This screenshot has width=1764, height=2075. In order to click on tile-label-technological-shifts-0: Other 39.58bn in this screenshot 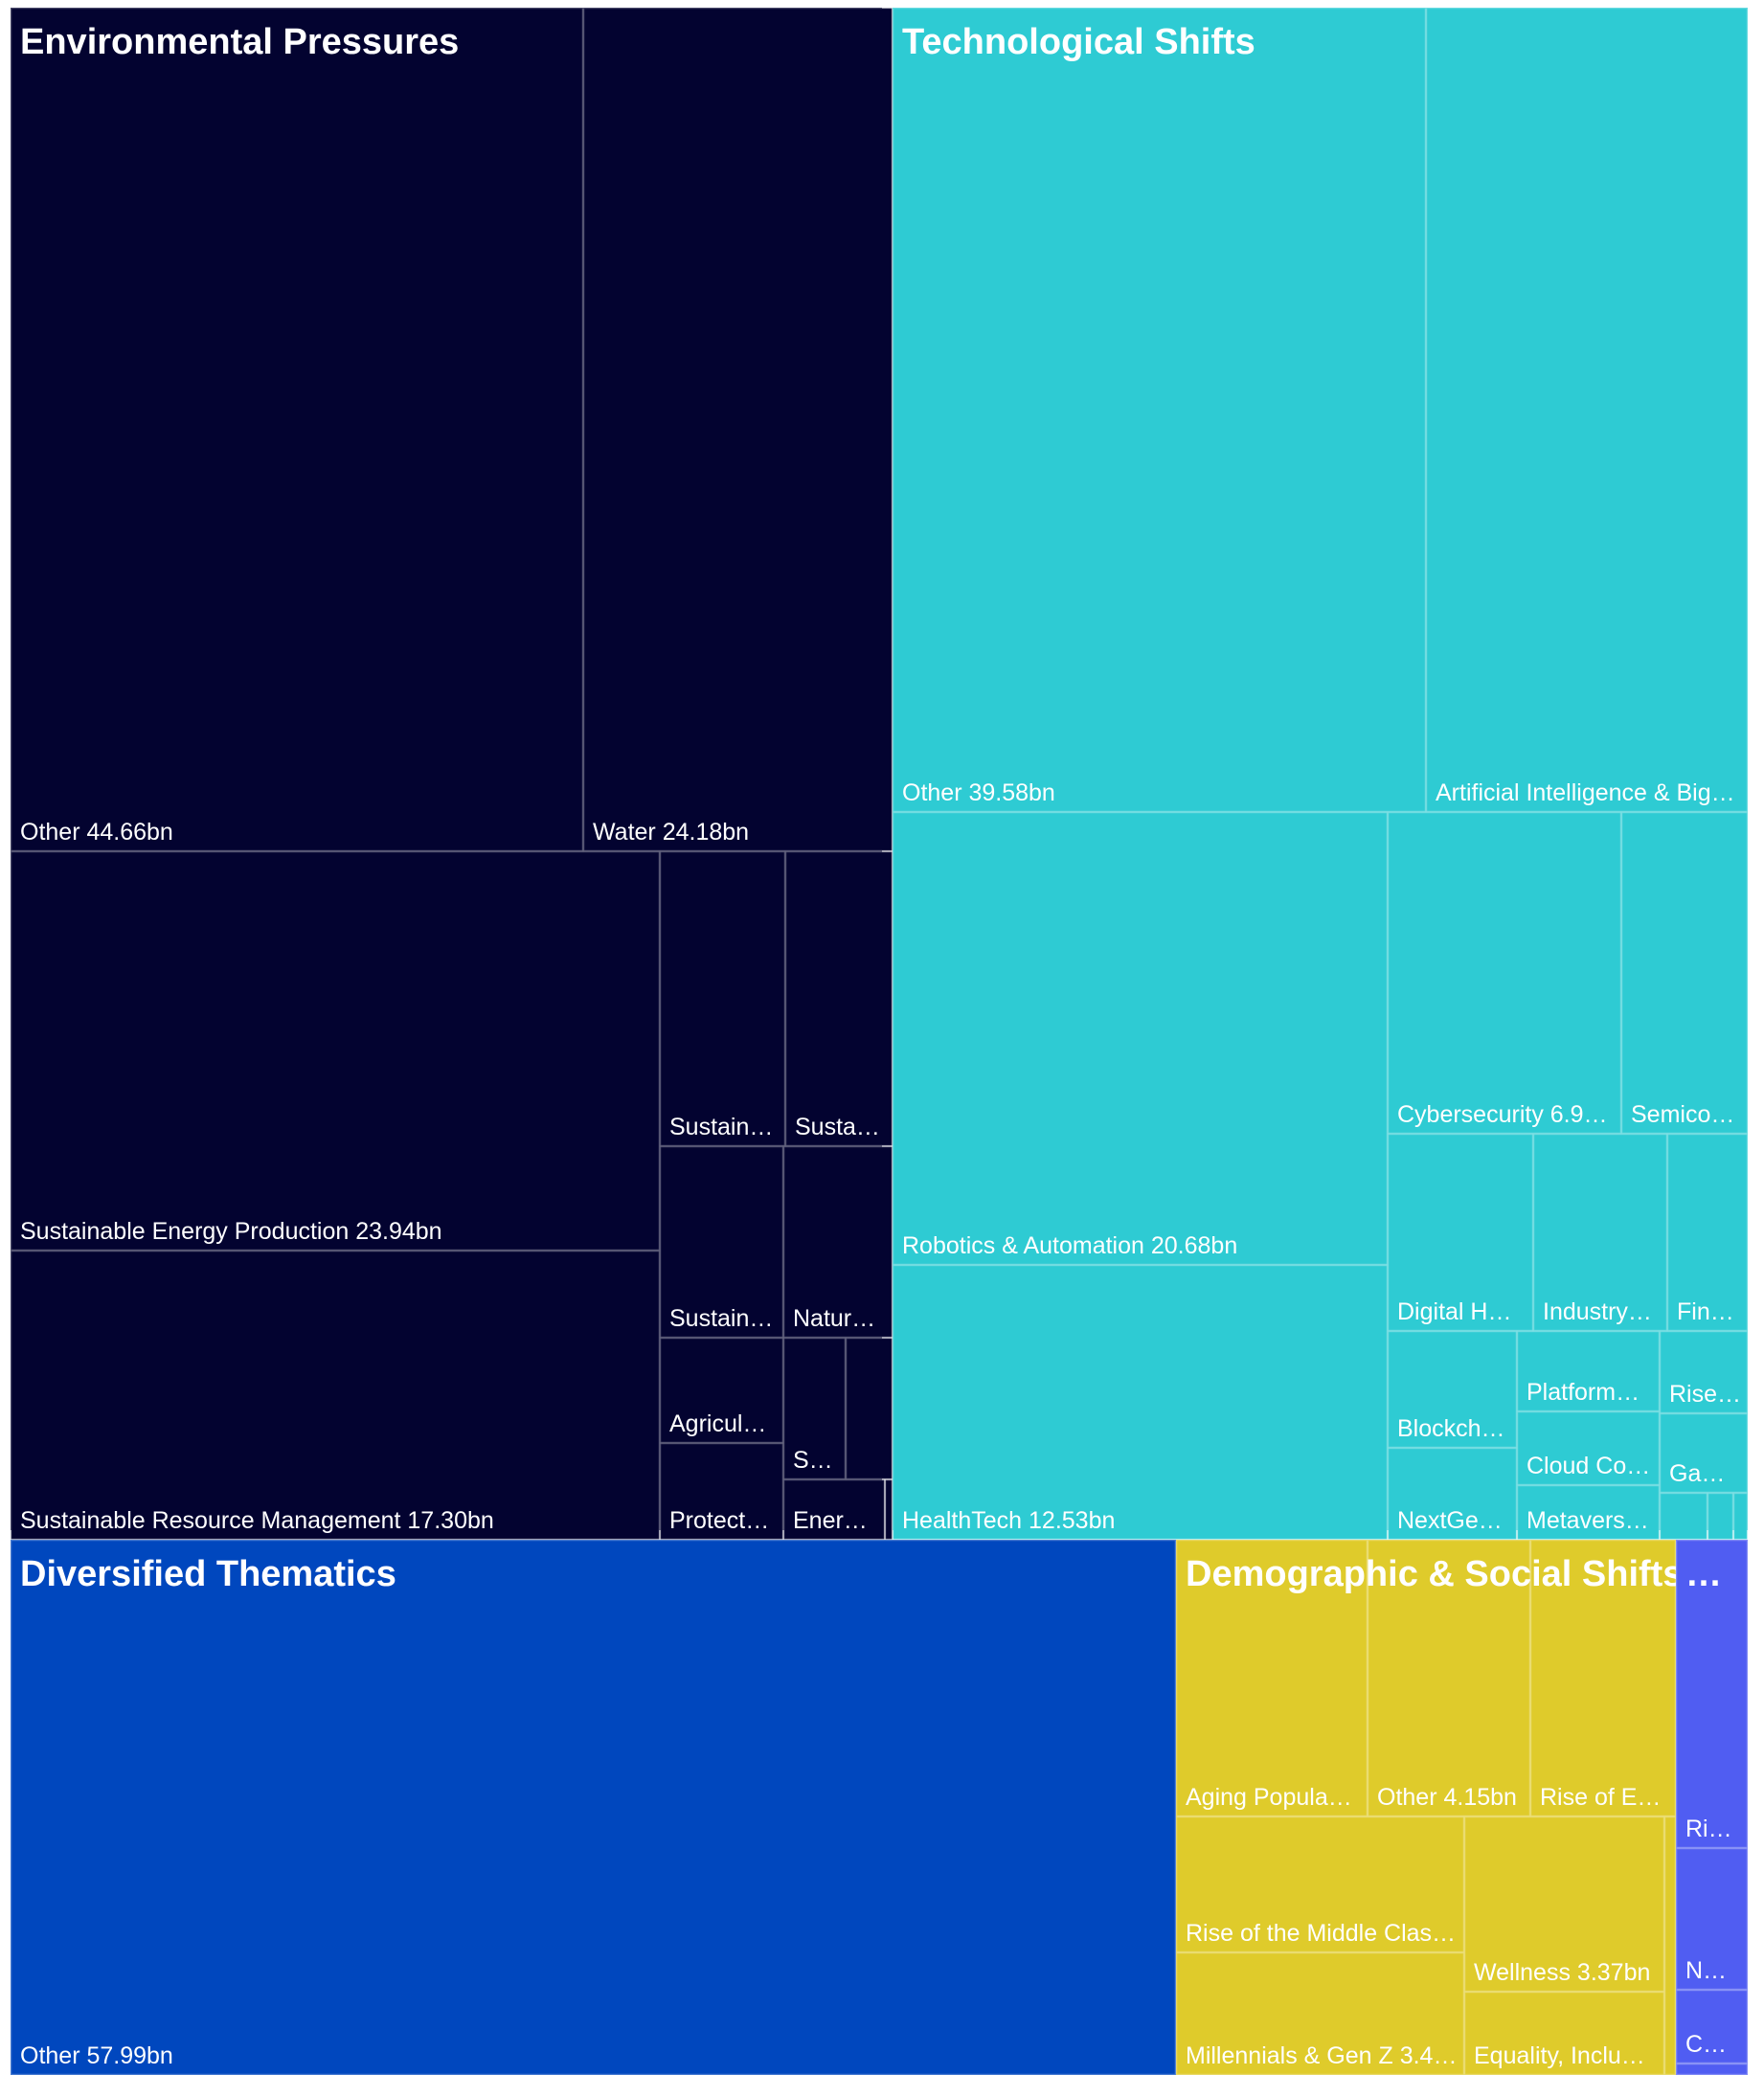, I will do `click(978, 792)`.